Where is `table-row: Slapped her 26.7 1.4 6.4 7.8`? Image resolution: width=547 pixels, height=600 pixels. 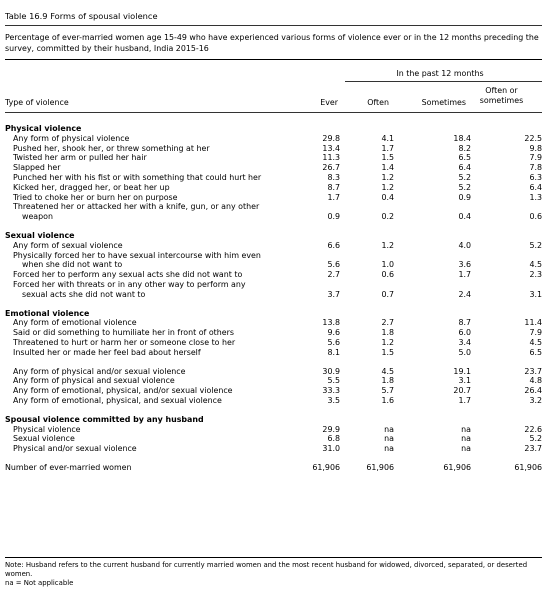 table-row: Slapped her 26.7 1.4 6.4 7.8 is located at coordinates (277, 168).